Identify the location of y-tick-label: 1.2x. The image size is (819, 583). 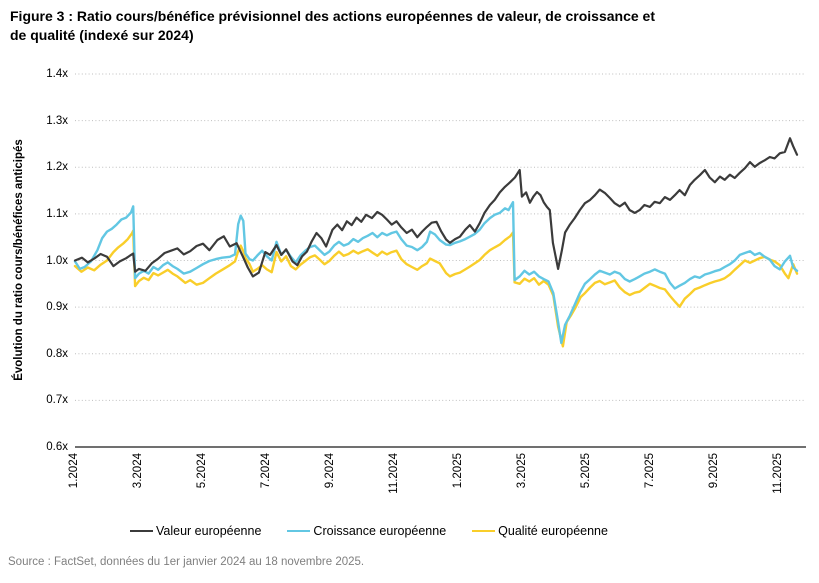
(57, 167).